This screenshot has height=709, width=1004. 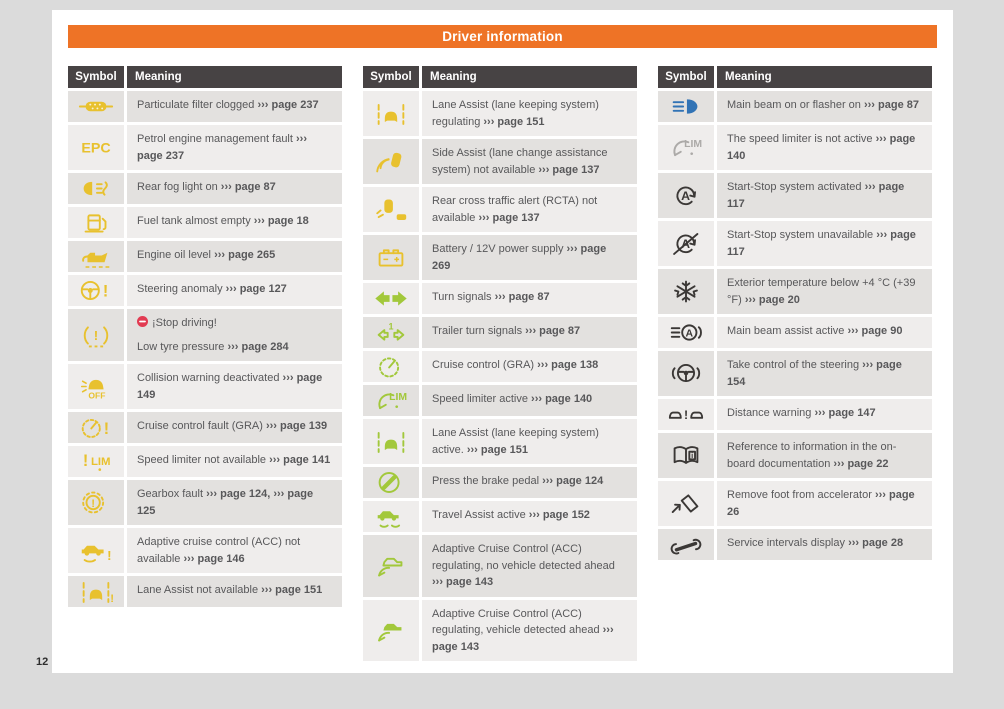 What do you see at coordinates (182, 346) in the screenshot?
I see `meaning-text: Low tyre pressure` at bounding box center [182, 346].